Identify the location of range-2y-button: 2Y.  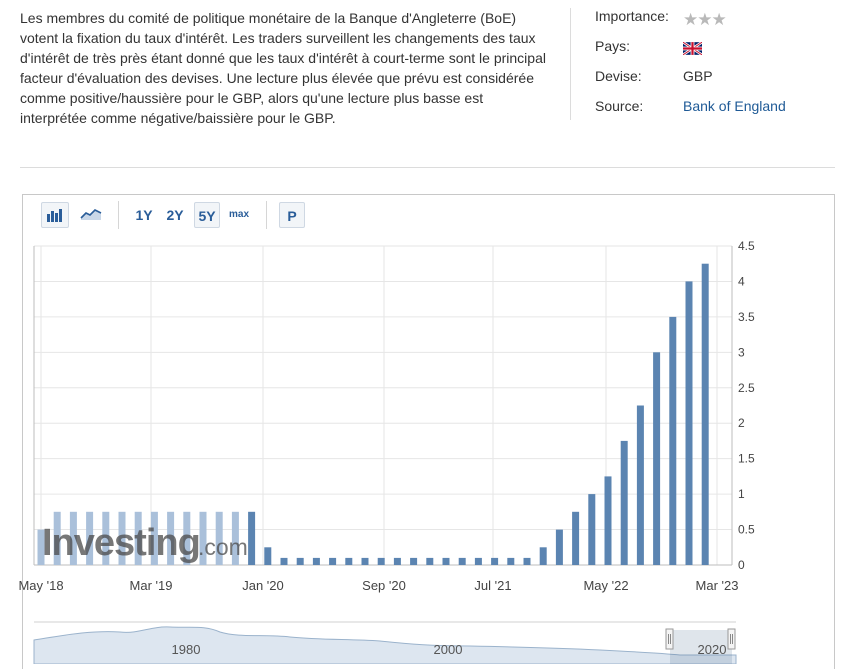
(175, 215).